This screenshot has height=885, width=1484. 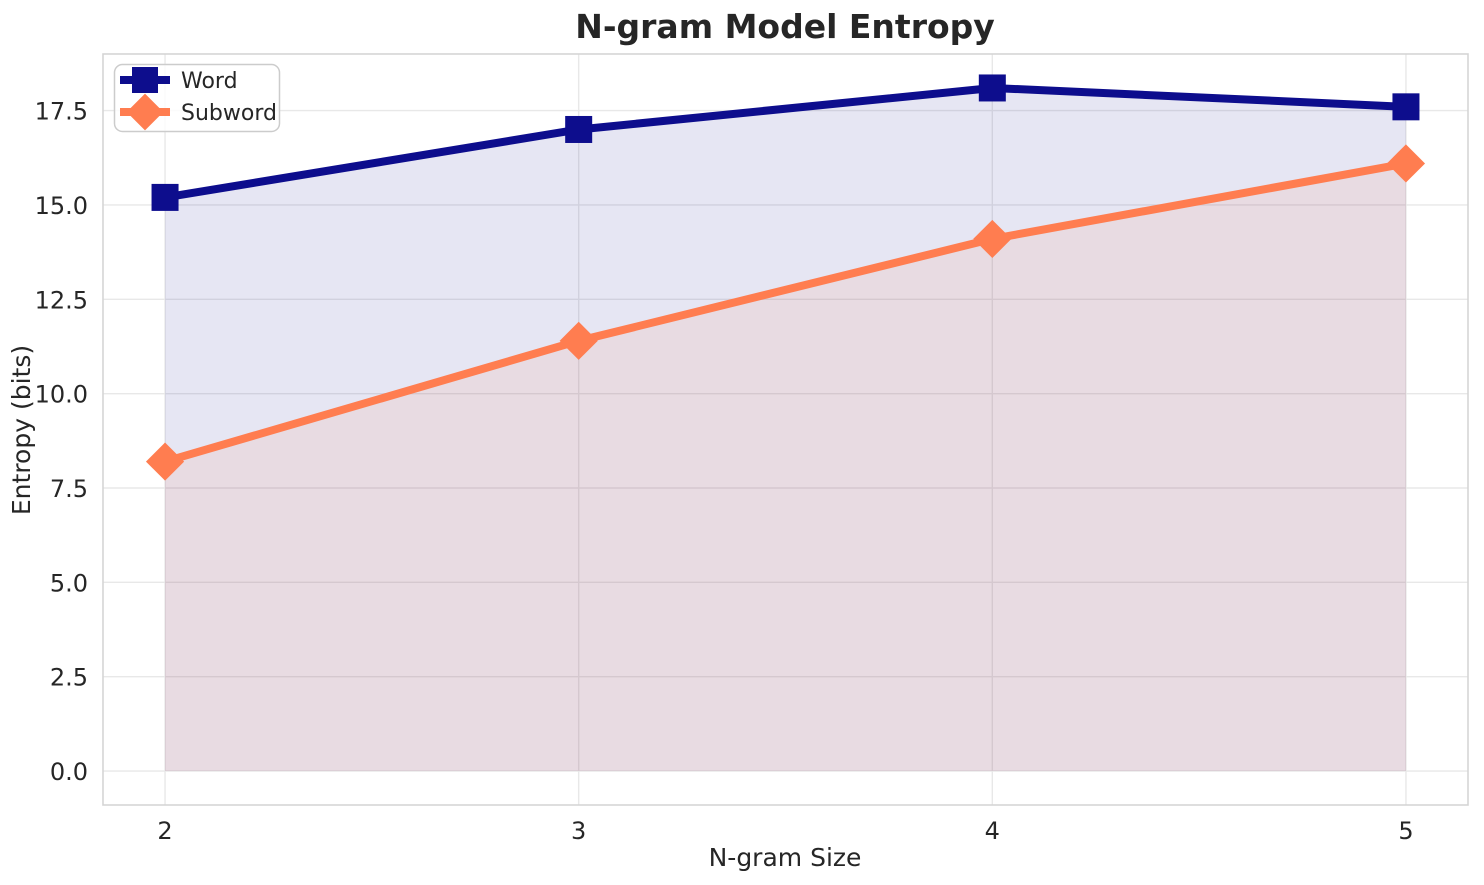 What do you see at coordinates (61, 112) in the screenshot?
I see `y-tick-label: 17.5` at bounding box center [61, 112].